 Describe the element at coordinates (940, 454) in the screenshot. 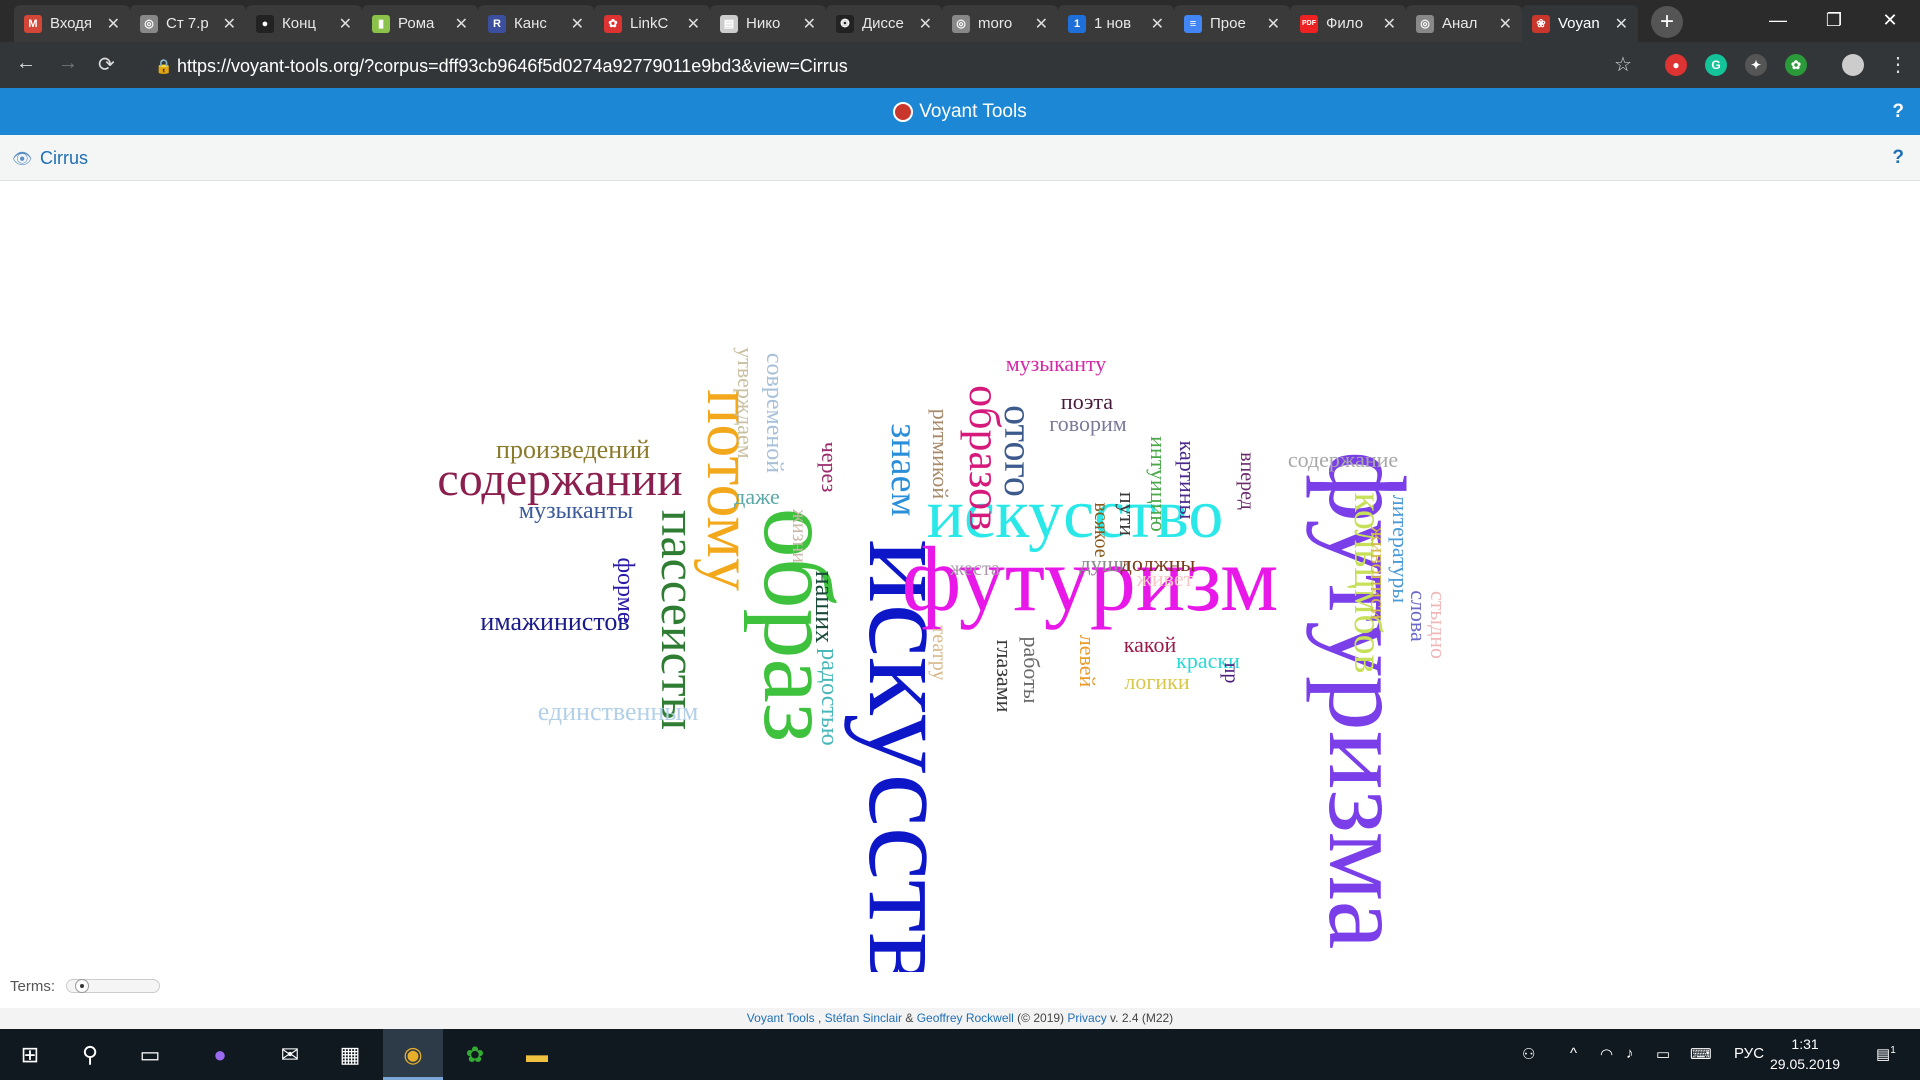

I see `cloud-word: ритмикой` at that location.